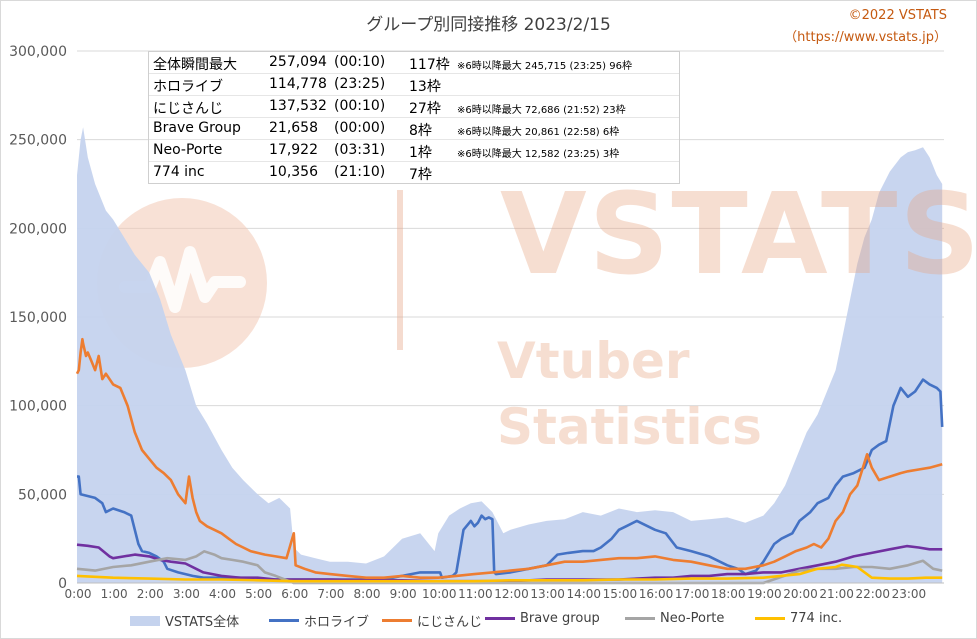 The width and height of the screenshot is (977, 639). Describe the element at coordinates (475, 594) in the screenshot. I see `x-tick-label: 11:00` at that location.